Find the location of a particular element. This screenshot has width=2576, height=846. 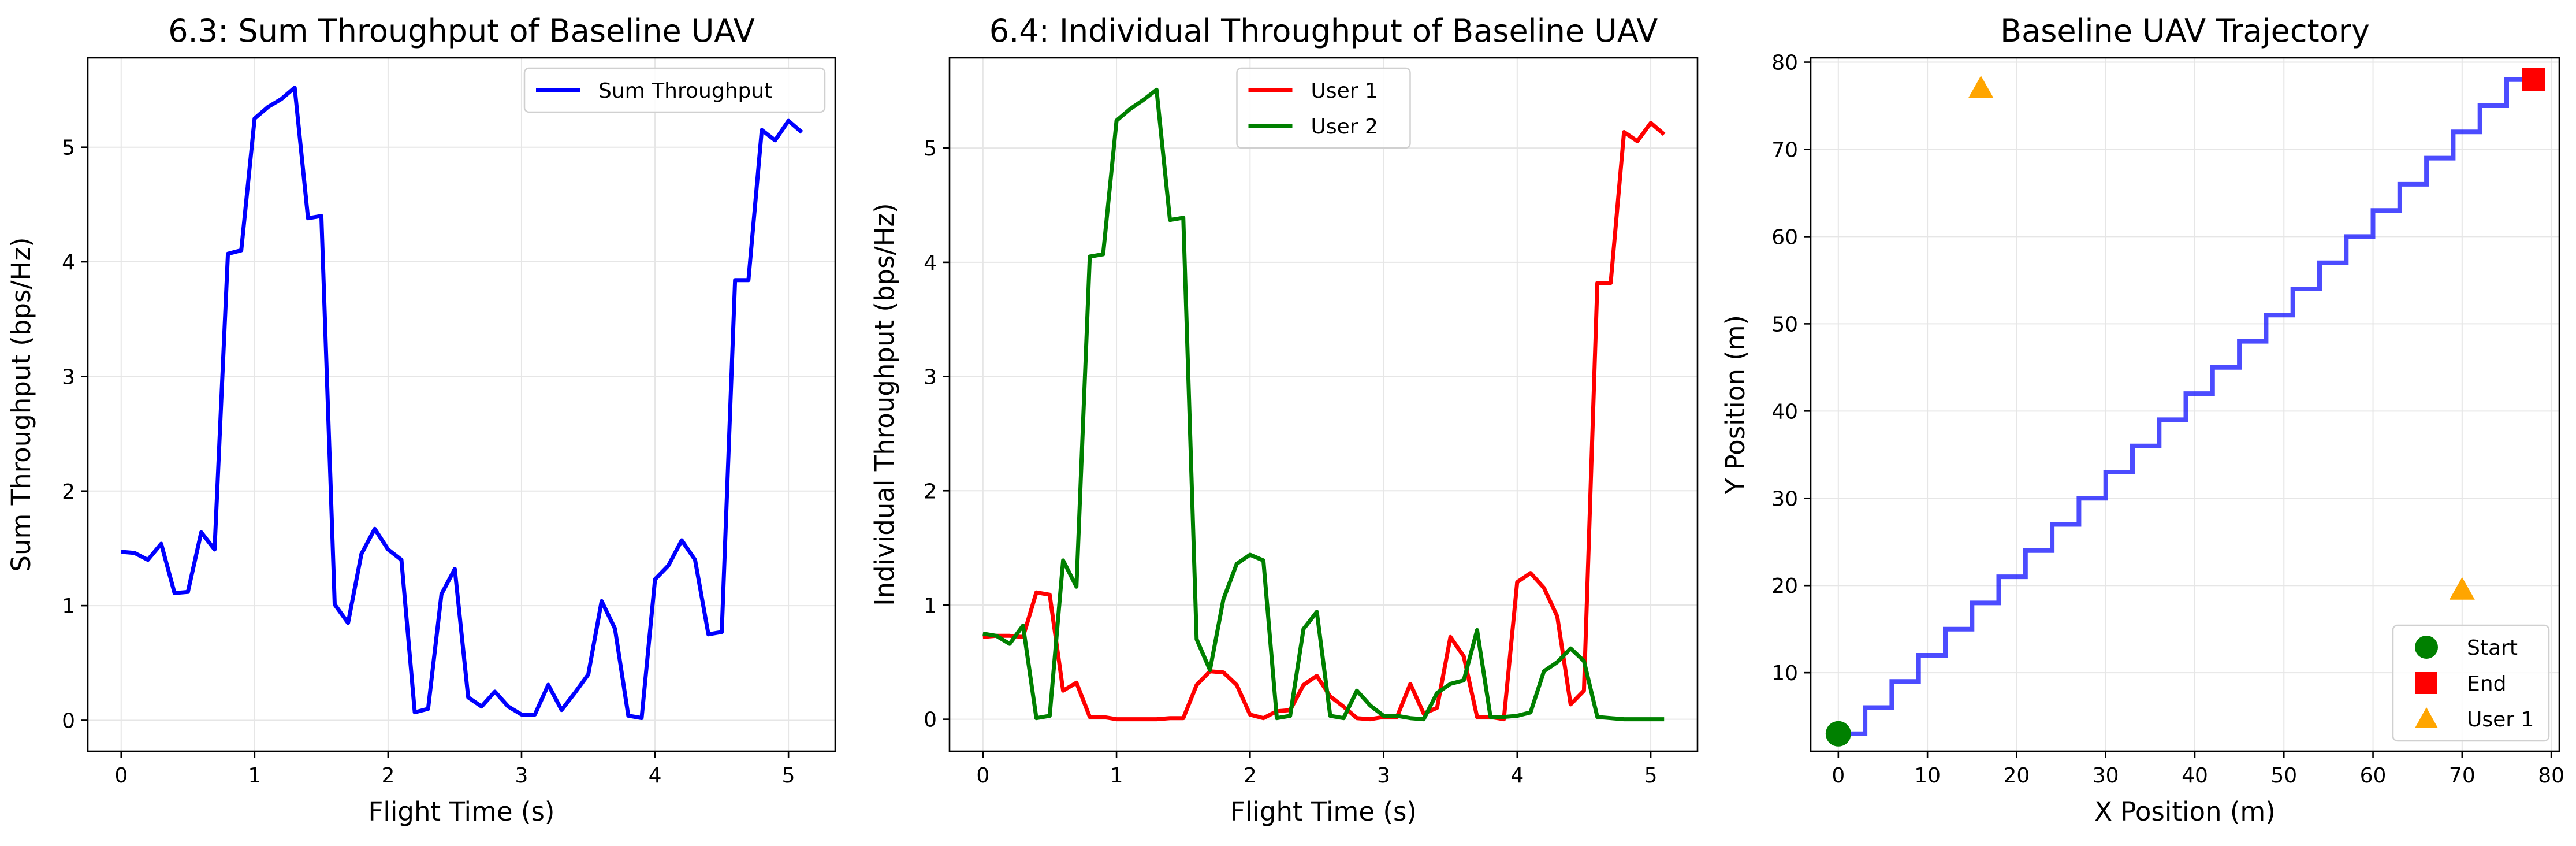

legend: User 1 User 2 is located at coordinates (1324, 108).